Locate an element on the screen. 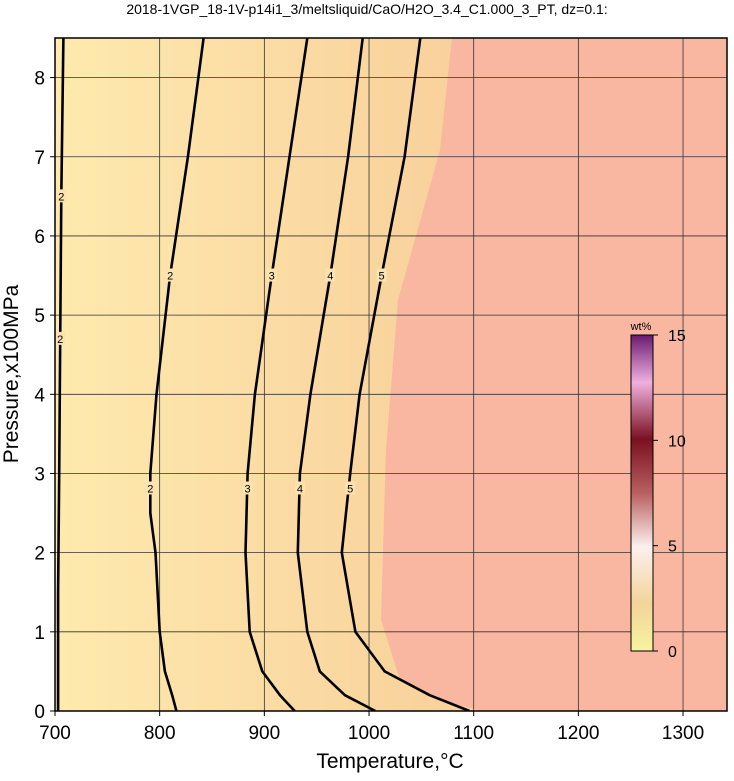 This screenshot has width=734, height=781. y-tick-label: 8 is located at coordinates (39, 79).